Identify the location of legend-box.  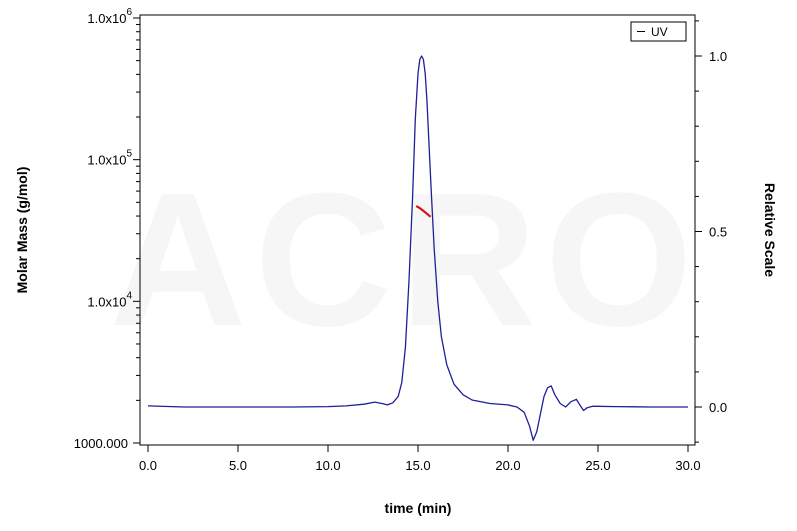
(658, 31).